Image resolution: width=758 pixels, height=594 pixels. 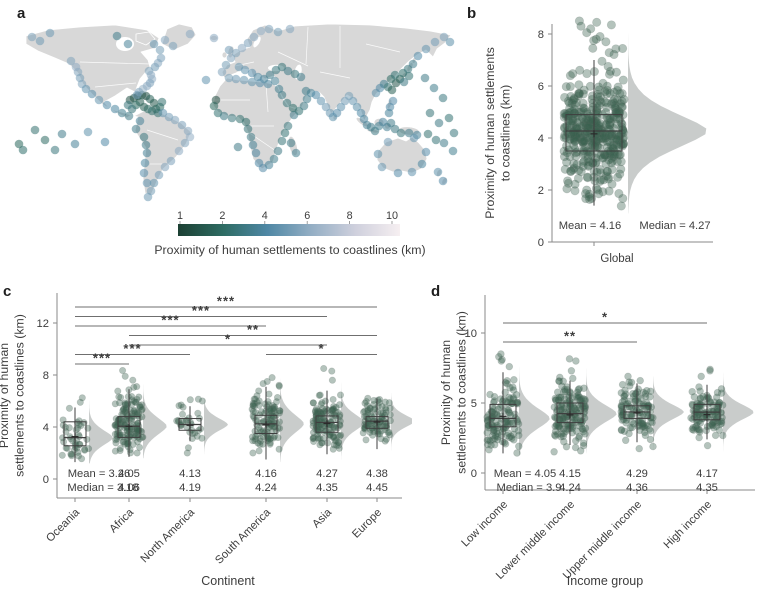 I want to click on panel-c-label: c, so click(x=7, y=291).